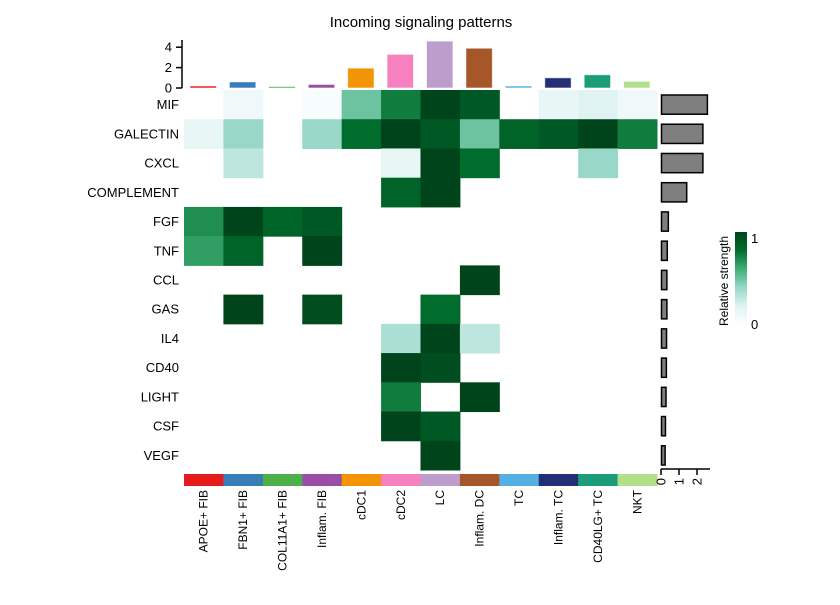  Describe the element at coordinates (170, 338) in the screenshot. I see `row-label: IL4` at that location.